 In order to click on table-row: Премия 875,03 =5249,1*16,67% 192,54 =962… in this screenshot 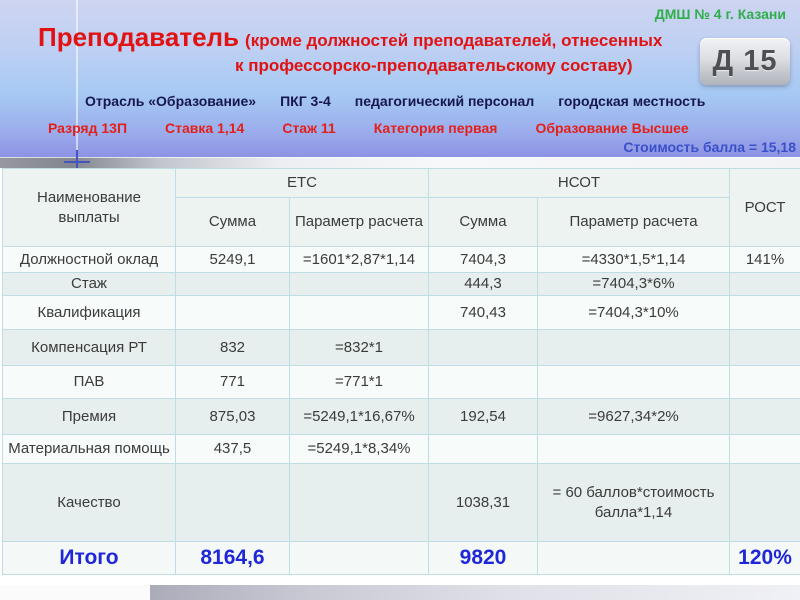, I will do `click(401, 416)`.